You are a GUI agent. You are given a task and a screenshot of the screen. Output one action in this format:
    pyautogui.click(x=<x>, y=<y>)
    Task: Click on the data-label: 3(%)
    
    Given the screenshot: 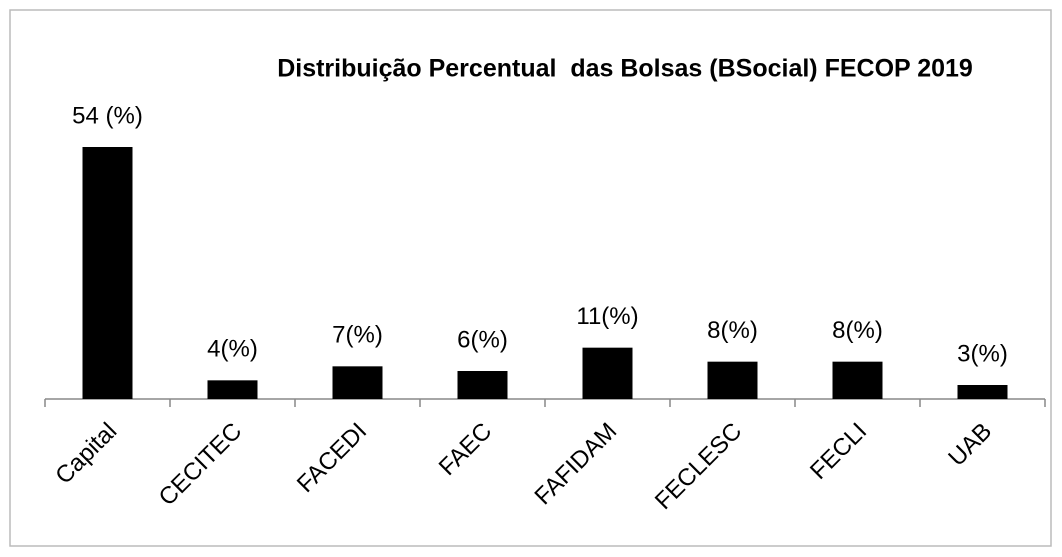 What is the action you would take?
    pyautogui.click(x=982, y=353)
    